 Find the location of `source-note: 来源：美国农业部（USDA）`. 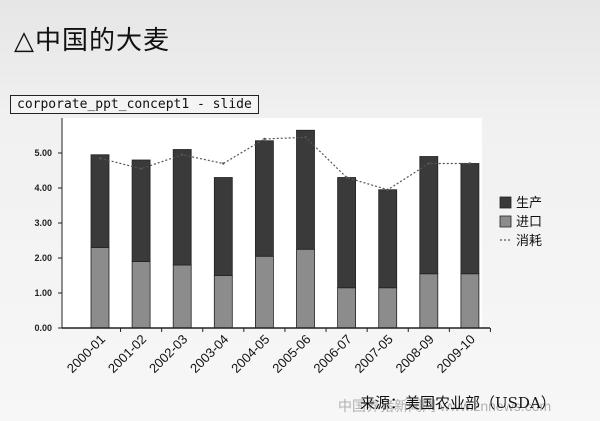

source-note: 来源：美国农业部（USDA） is located at coordinates (458, 403).